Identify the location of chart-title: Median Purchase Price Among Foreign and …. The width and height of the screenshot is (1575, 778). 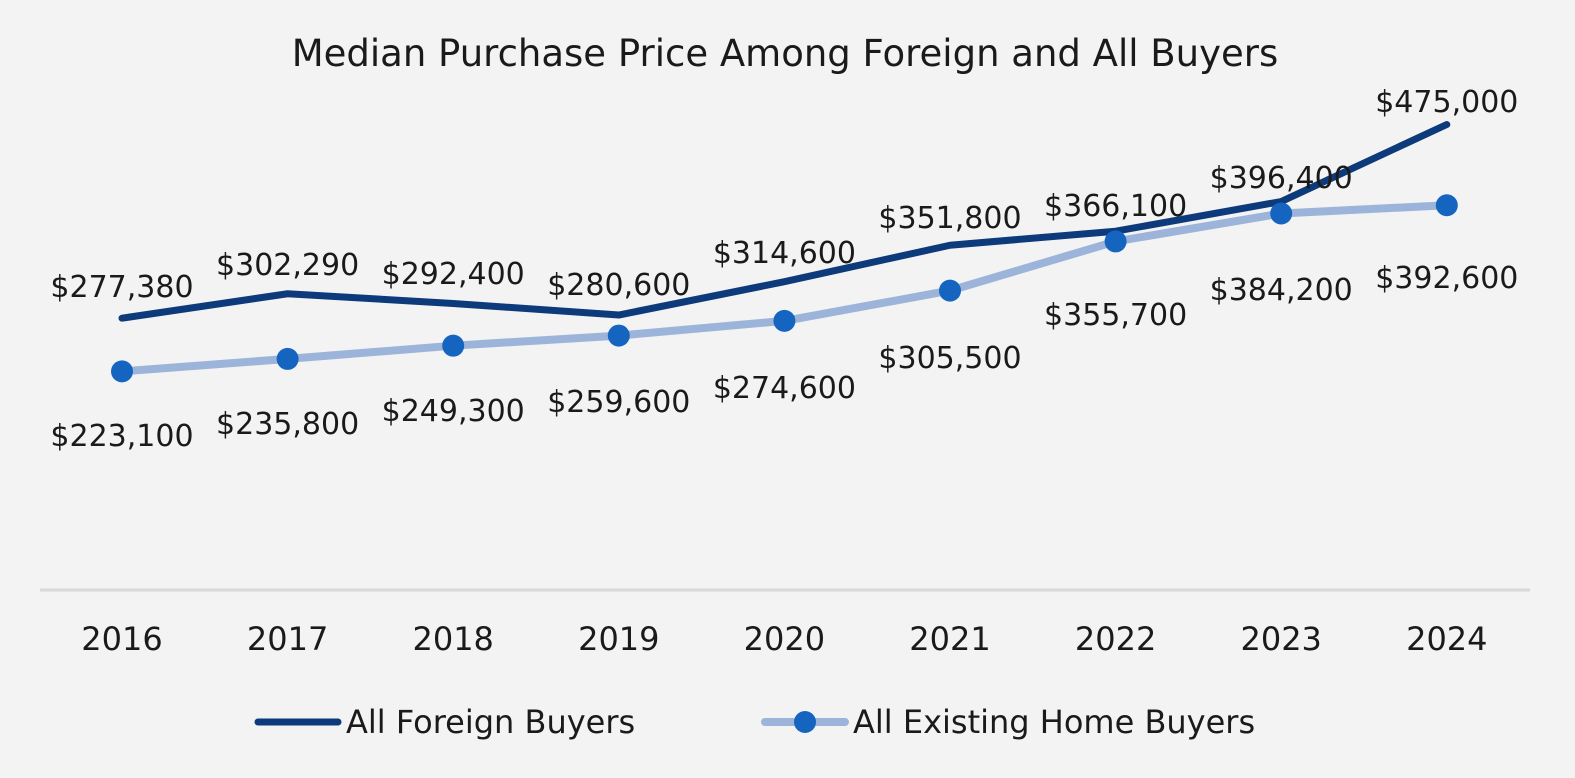
(785, 53).